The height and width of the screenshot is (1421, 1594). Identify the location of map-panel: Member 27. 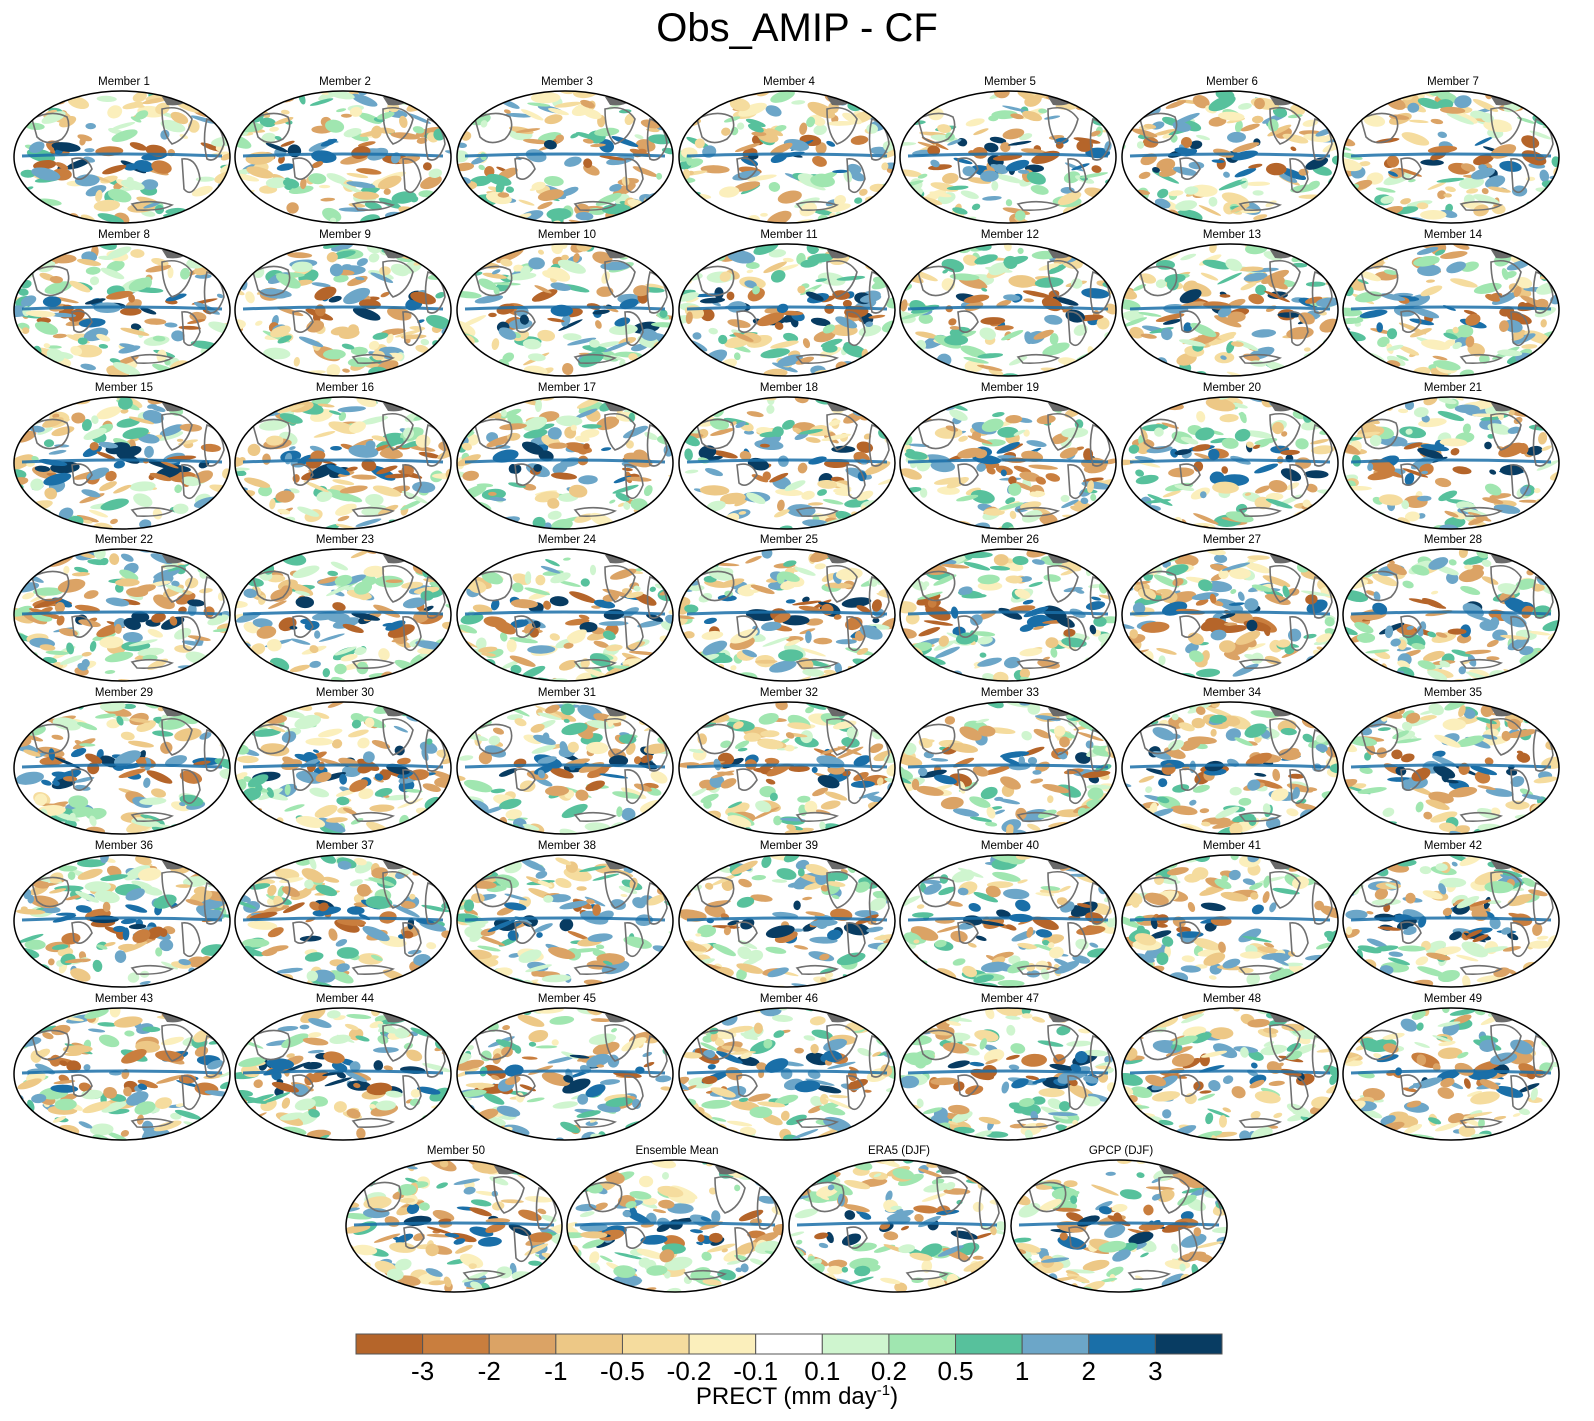
(1232, 609).